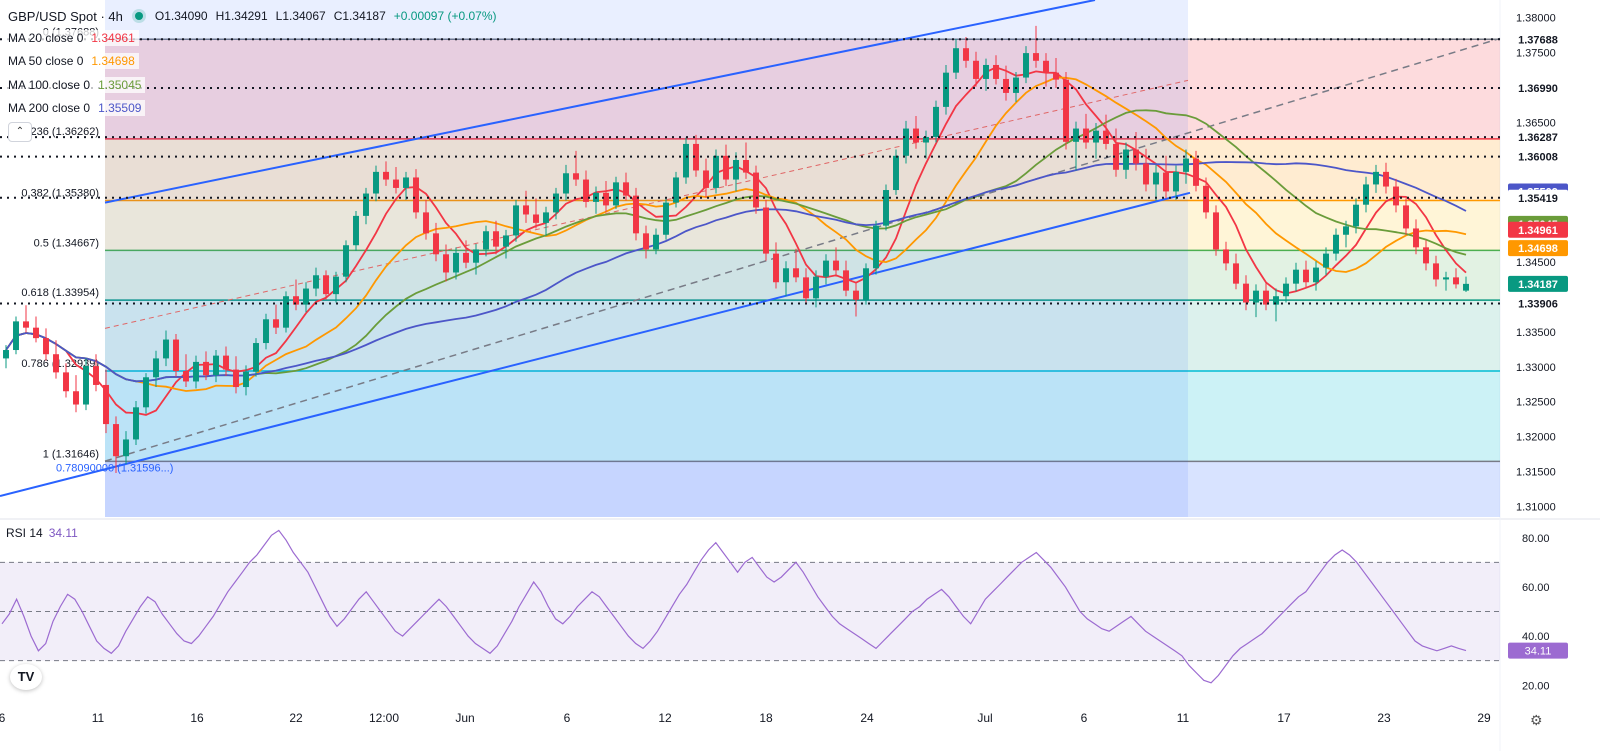 The image size is (1600, 751). I want to click on symbol-title: GBP/USD Spot · 4h, so click(65, 16).